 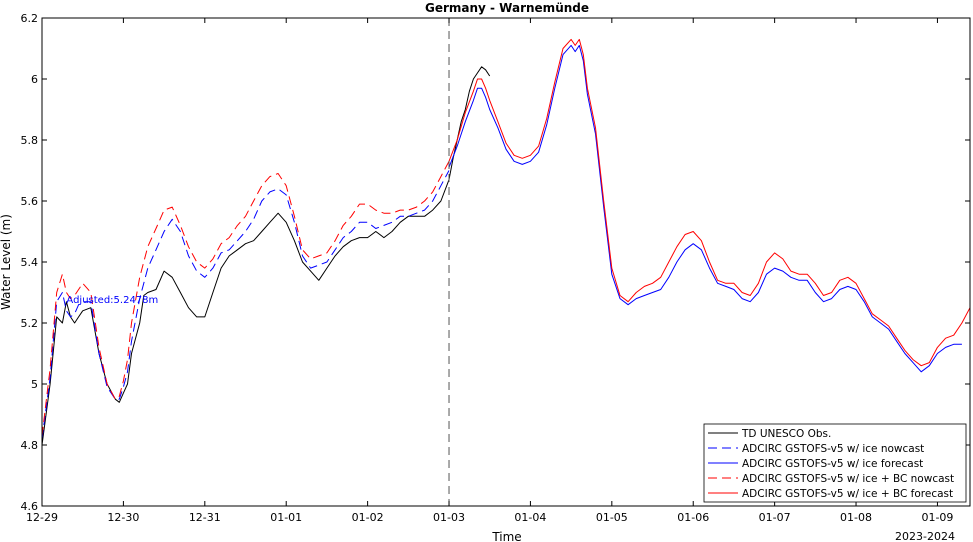 I want to click on x-tick-label-6: 01-04, so click(x=530, y=517).